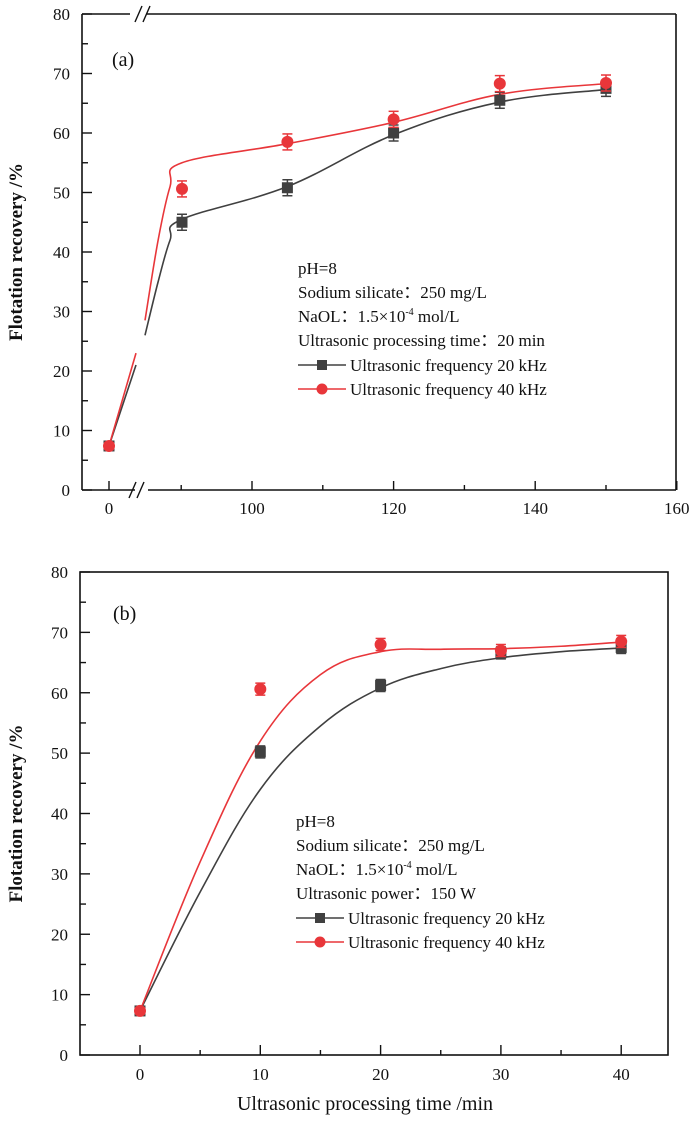 The height and width of the screenshot is (1127, 700). Describe the element at coordinates (500, 1074) in the screenshot. I see `x-tick-label: 30` at that location.